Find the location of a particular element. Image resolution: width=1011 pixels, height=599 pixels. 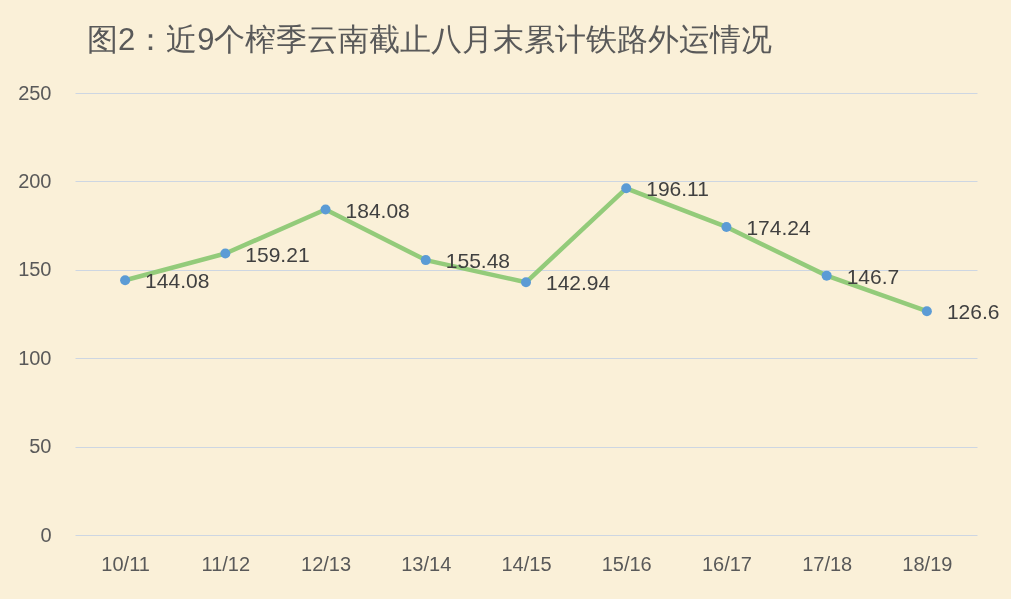

x-tick-label: 14/15 is located at coordinates (526, 563).